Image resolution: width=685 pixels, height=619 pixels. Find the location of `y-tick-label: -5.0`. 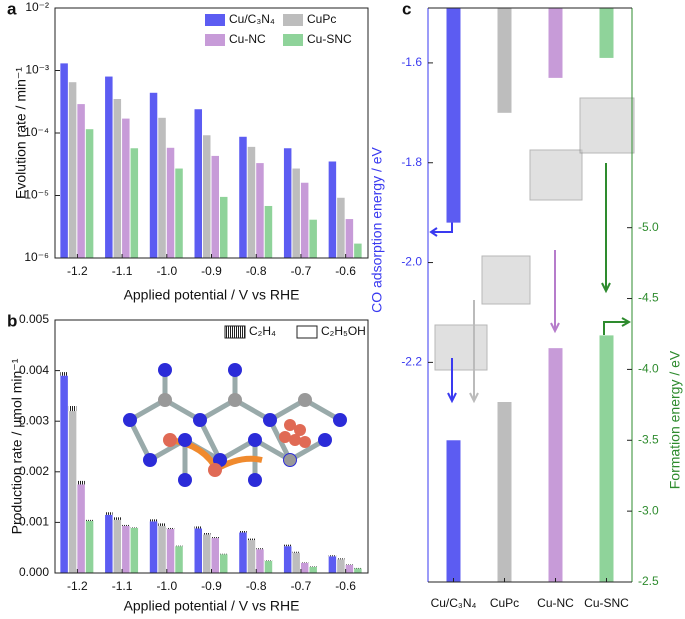

y-tick-label: -5.0 is located at coordinates (648, 227).